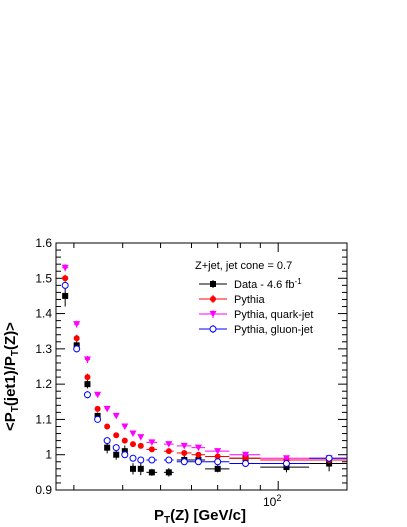 The image size is (407, 527). I want to click on legend-label: Pythia, gluon-jet, so click(273, 330).